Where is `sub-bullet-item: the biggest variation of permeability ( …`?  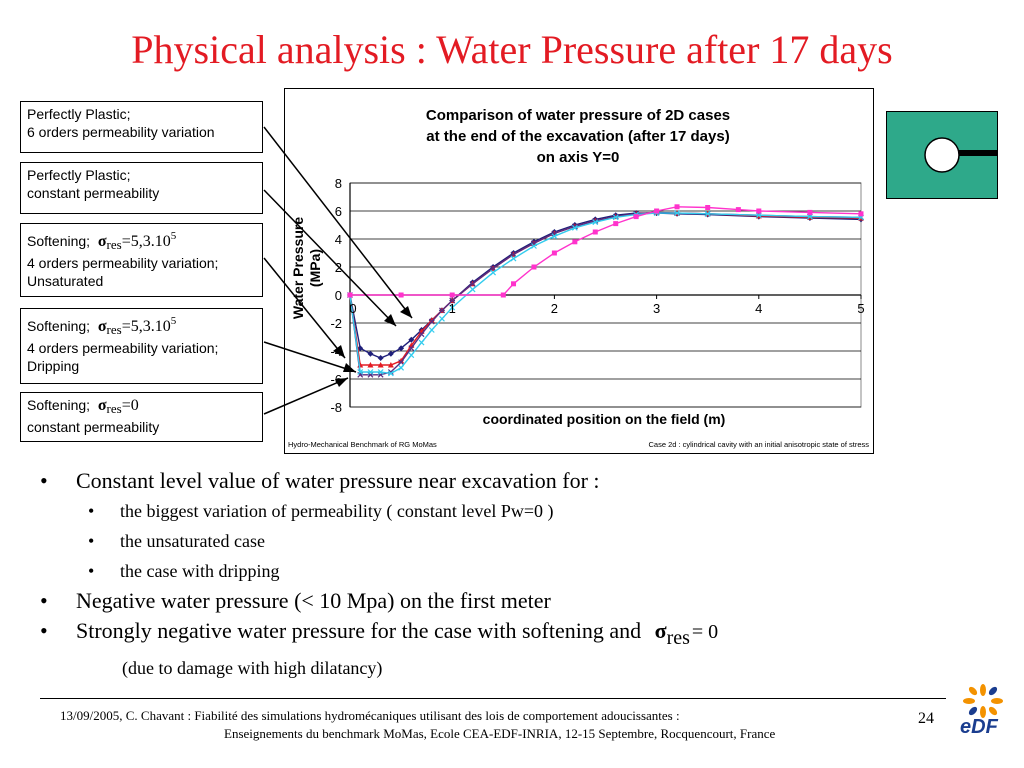 sub-bullet-item: the biggest variation of permeability ( … is located at coordinates (520, 511).